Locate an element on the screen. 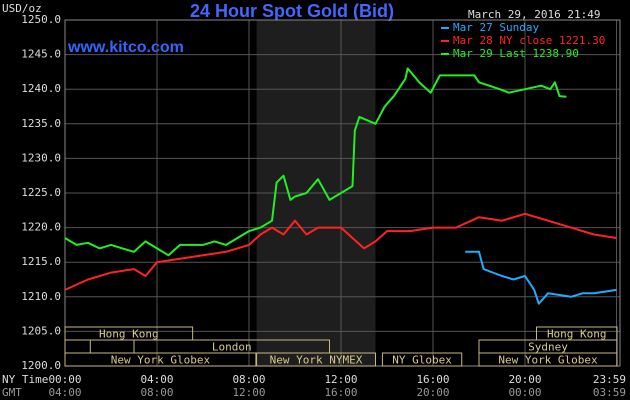 Image resolution: width=630 pixels, height=400 pixels. x2-tick-label: 04:00 is located at coordinates (64, 392).